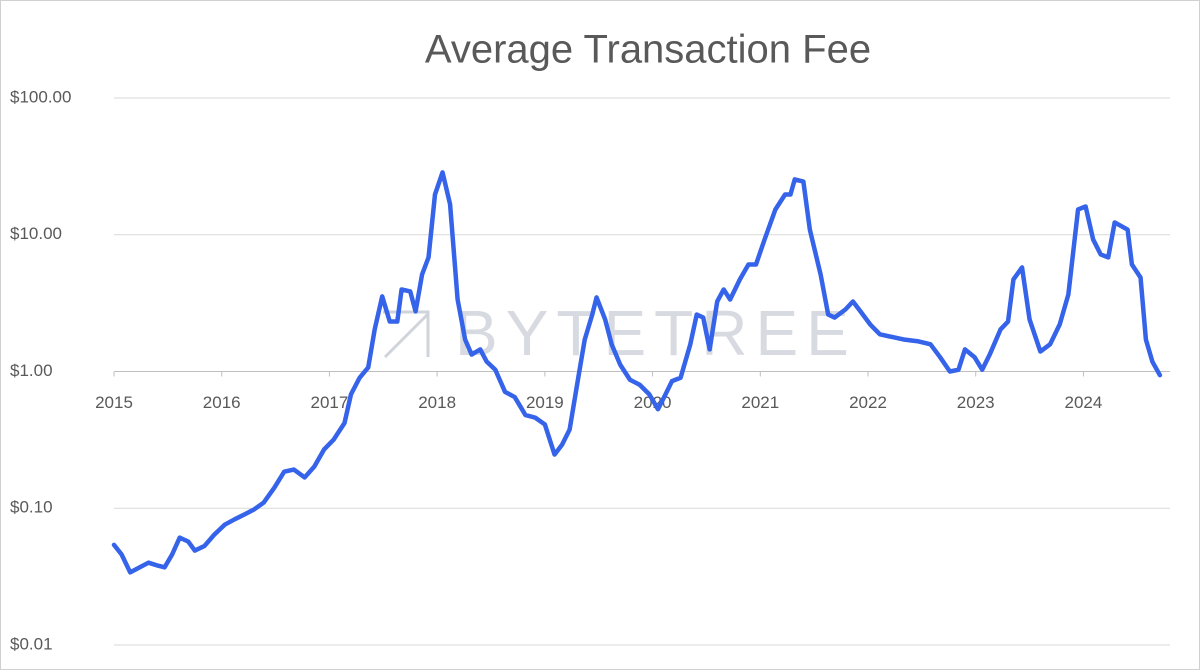 This screenshot has height=670, width=1200. I want to click on y-tick-label: $100.00, so click(40, 96).